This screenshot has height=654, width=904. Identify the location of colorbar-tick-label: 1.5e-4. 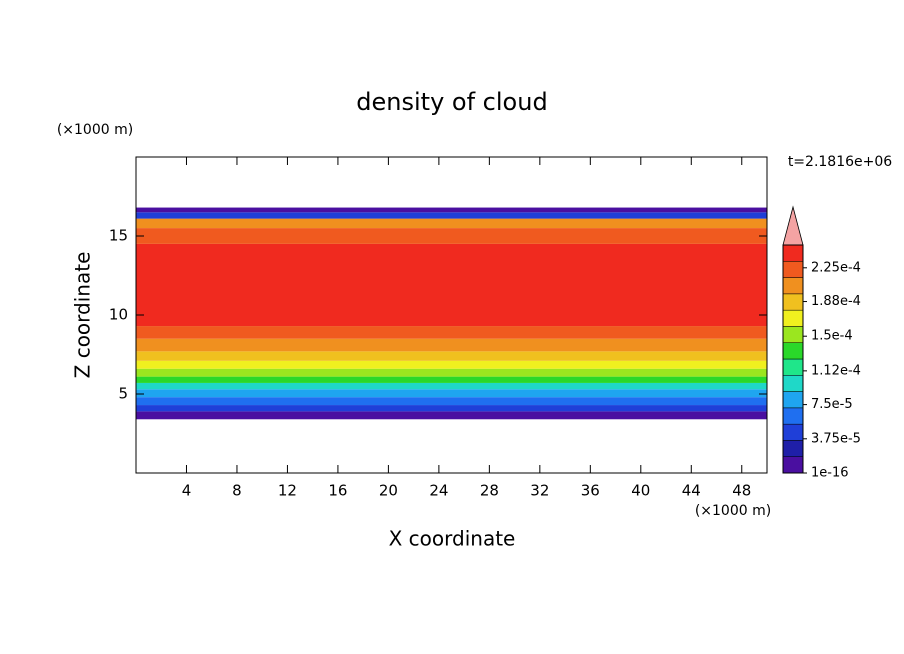
(832, 336).